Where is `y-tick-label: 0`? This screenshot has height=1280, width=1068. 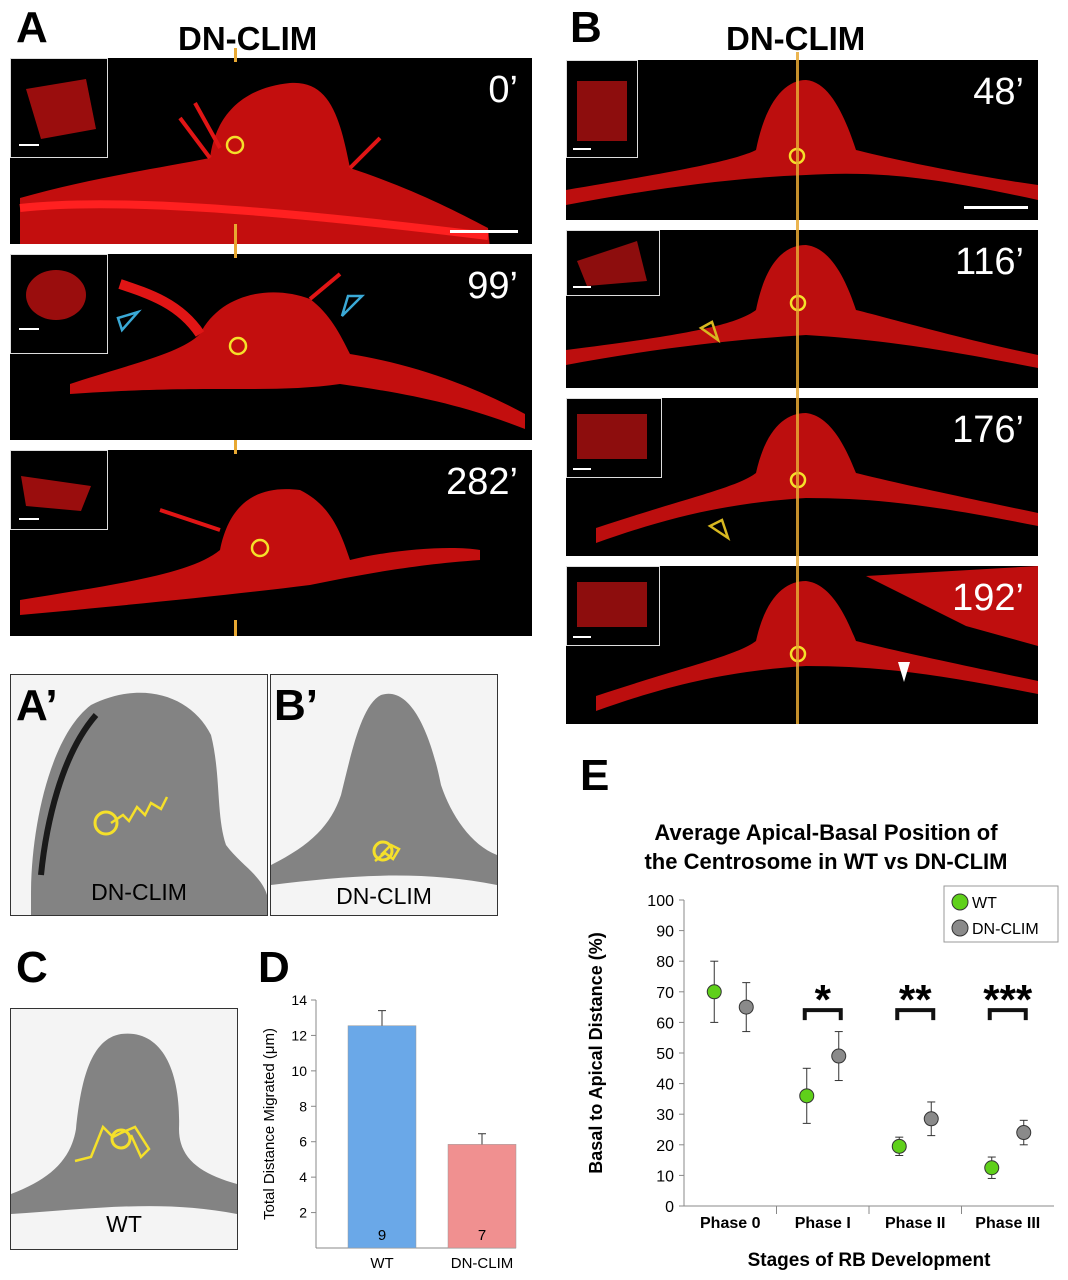 y-tick-label: 0 is located at coordinates (669, 1207).